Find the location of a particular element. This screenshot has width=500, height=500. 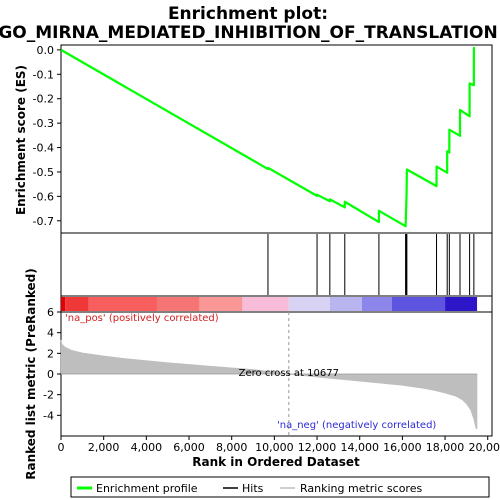

es-y-tick-label: -0.6 is located at coordinates (43, 196).